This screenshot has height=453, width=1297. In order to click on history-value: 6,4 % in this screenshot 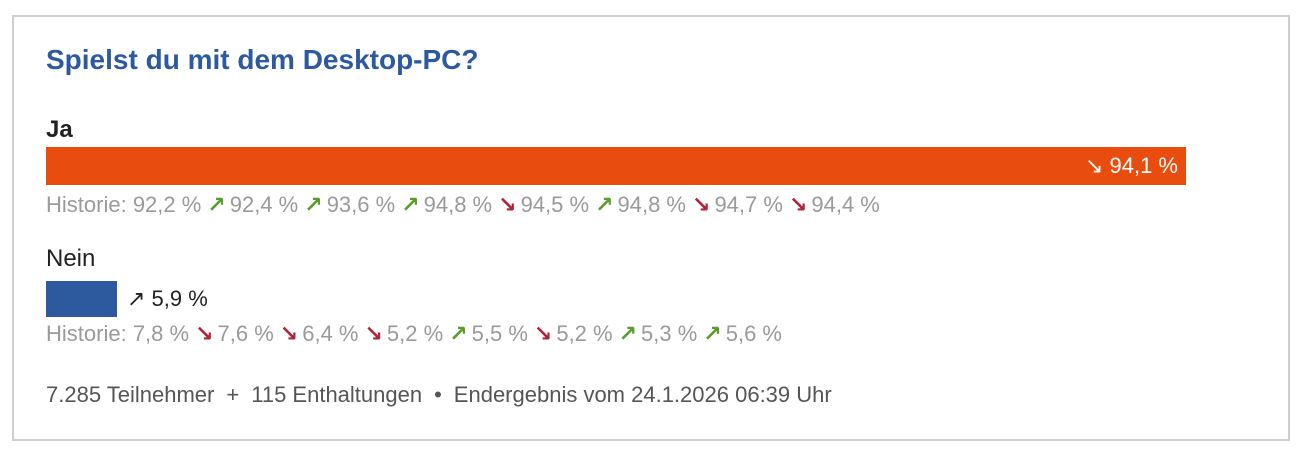, I will do `click(330, 333)`.